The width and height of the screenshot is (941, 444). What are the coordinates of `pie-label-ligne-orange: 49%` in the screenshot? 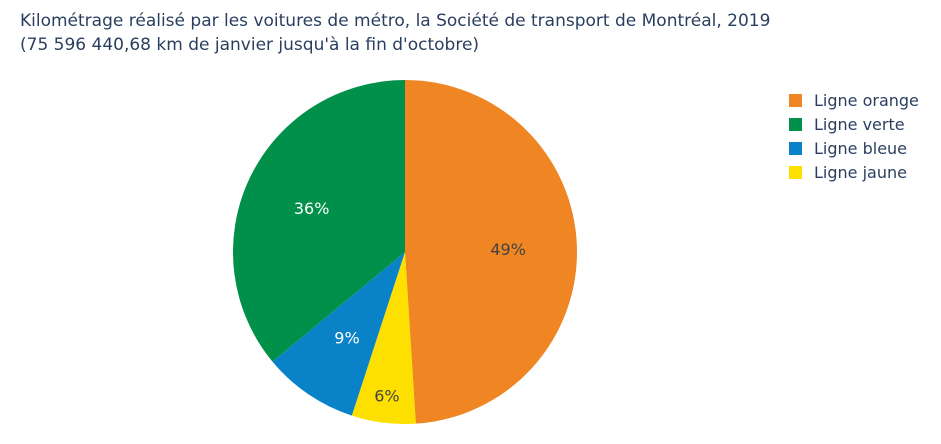 It's located at (508, 249).